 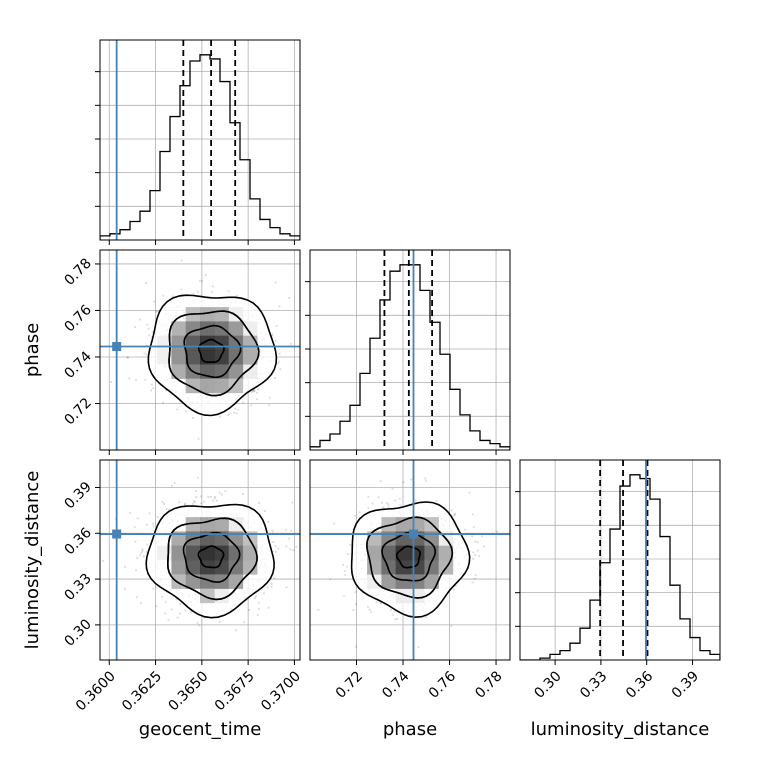 What do you see at coordinates (200, 729) in the screenshot?
I see `x-axis-label-geocent_time: geocent_time` at bounding box center [200, 729].